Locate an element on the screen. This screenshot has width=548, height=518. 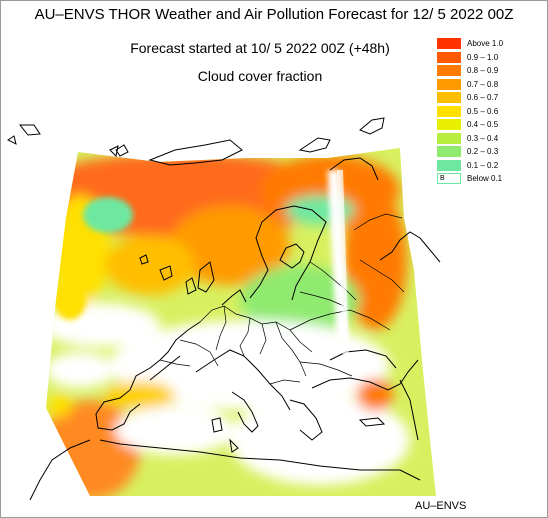
legend-item: 0.7 – 0.8 is located at coordinates (492, 85).